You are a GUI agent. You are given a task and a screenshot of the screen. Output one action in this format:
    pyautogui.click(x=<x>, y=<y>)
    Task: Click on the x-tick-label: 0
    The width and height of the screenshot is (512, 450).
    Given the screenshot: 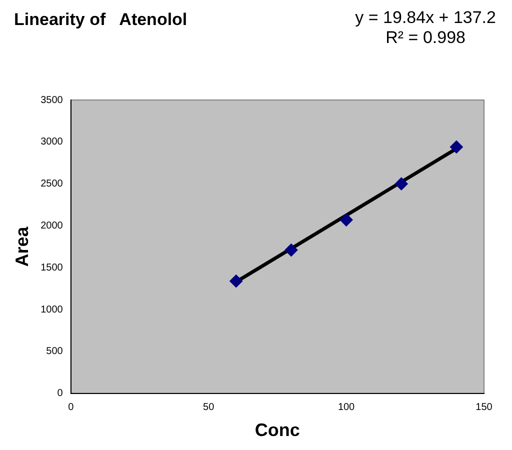 What is the action you would take?
    pyautogui.click(x=71, y=408)
    